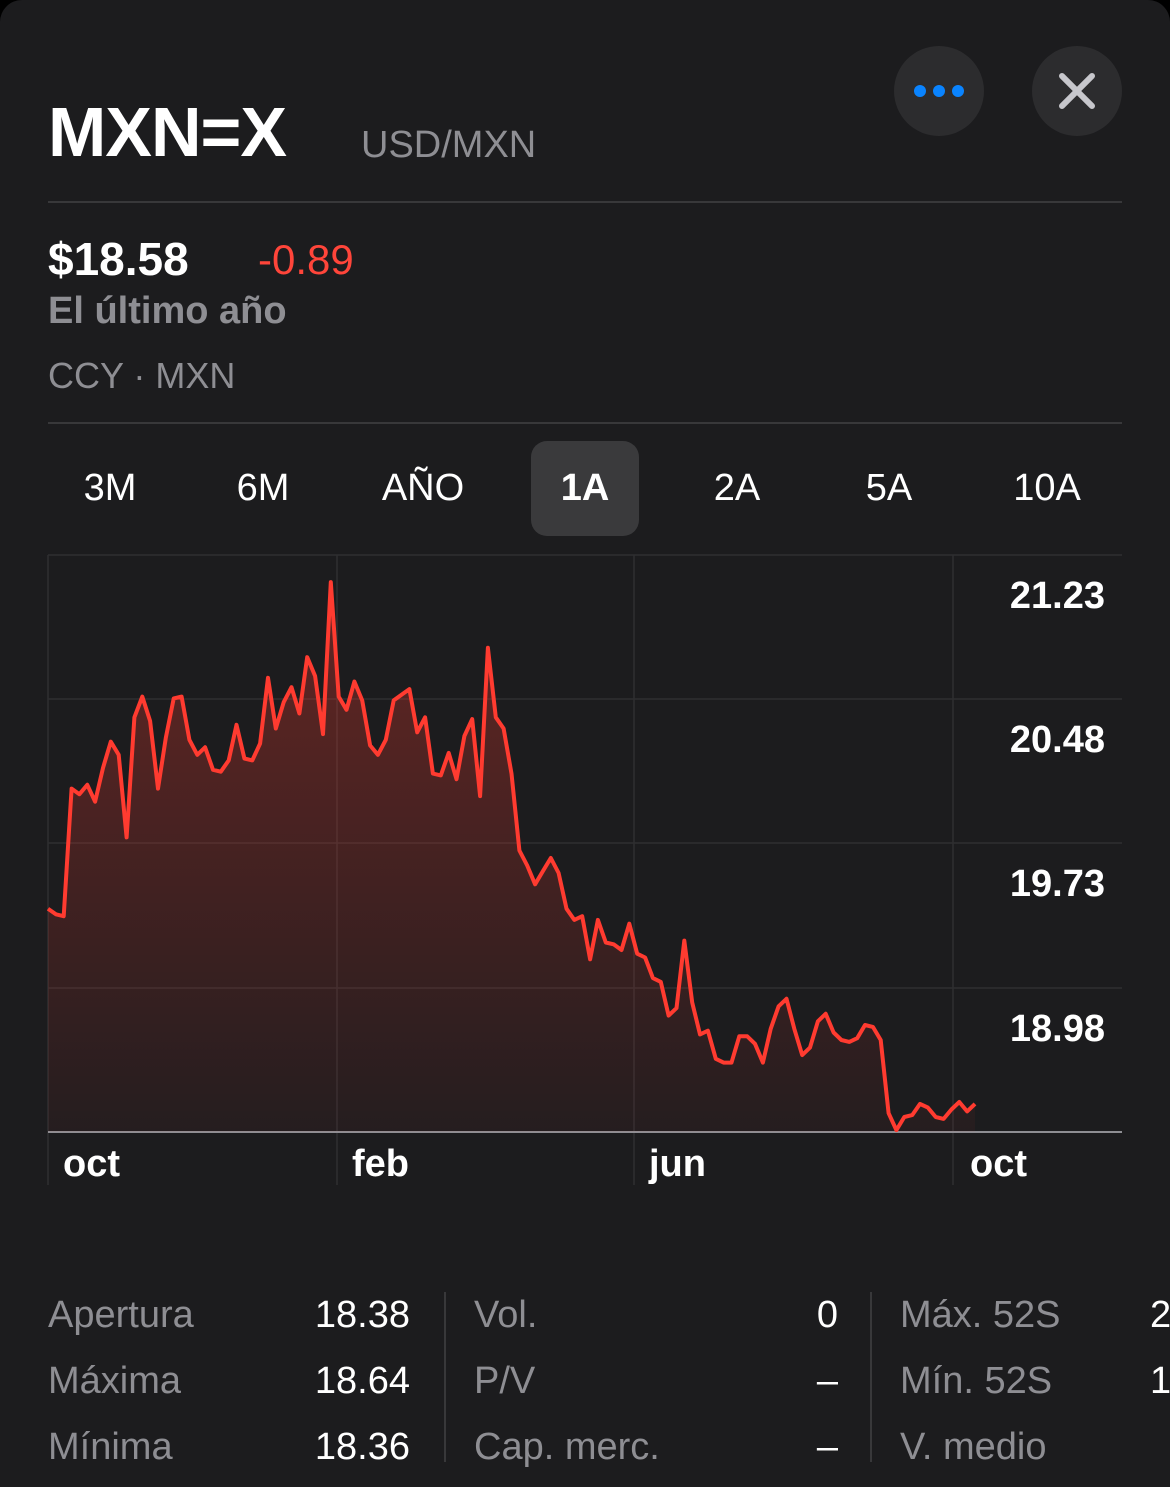 This screenshot has height=1487, width=1170. I want to click on stat-label-52w-high: Máx. 52S, so click(980, 1315).